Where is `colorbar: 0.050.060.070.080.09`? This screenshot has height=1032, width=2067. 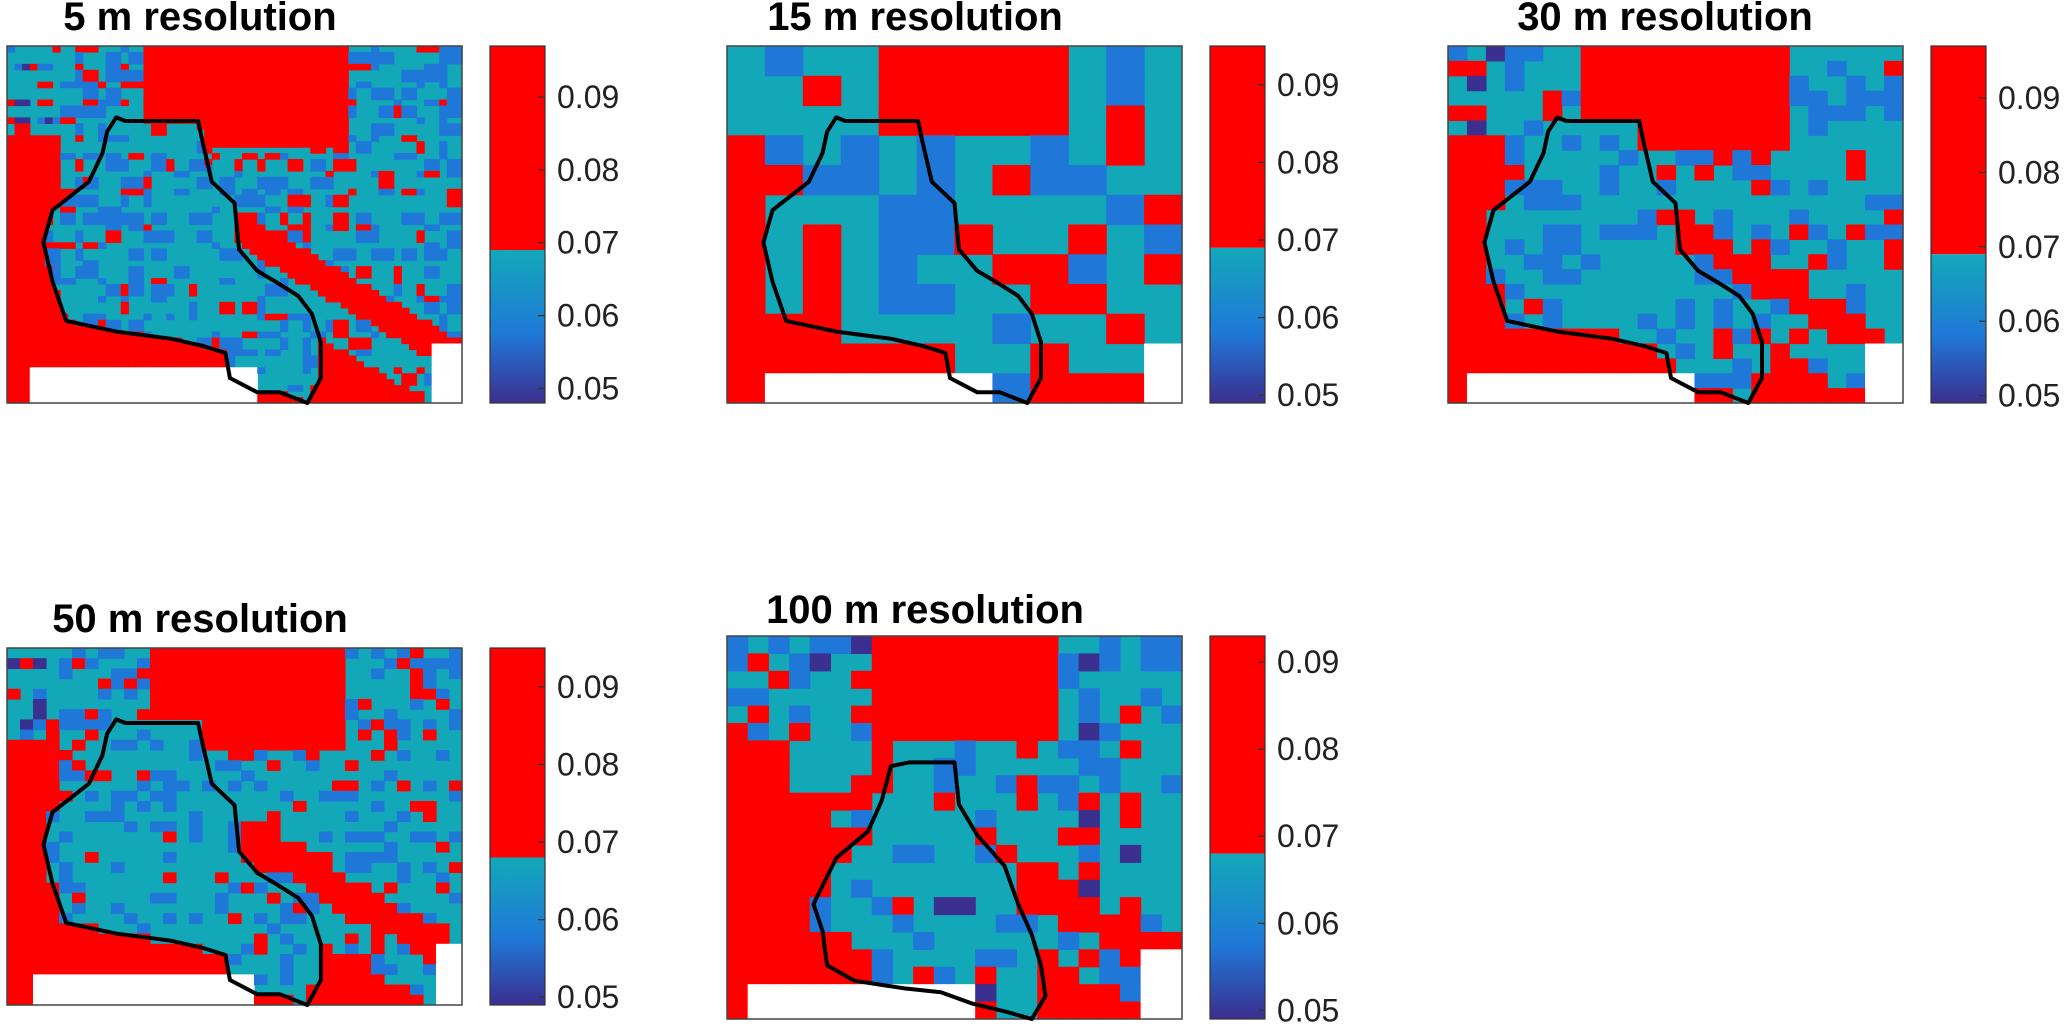 colorbar: 0.050.060.070.080.09 is located at coordinates (1274, 229).